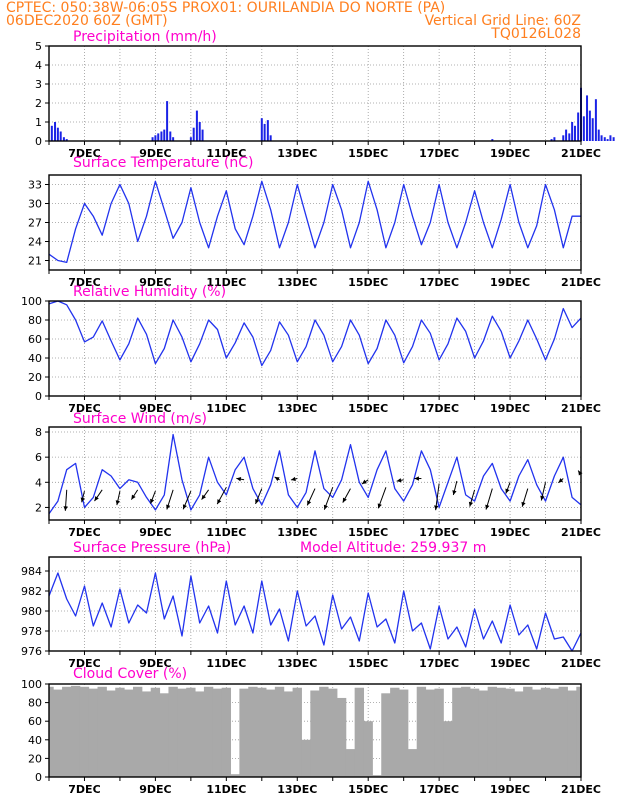  Describe the element at coordinates (31, 591) in the screenshot. I see `pressure-ytick-label: 982` at that location.